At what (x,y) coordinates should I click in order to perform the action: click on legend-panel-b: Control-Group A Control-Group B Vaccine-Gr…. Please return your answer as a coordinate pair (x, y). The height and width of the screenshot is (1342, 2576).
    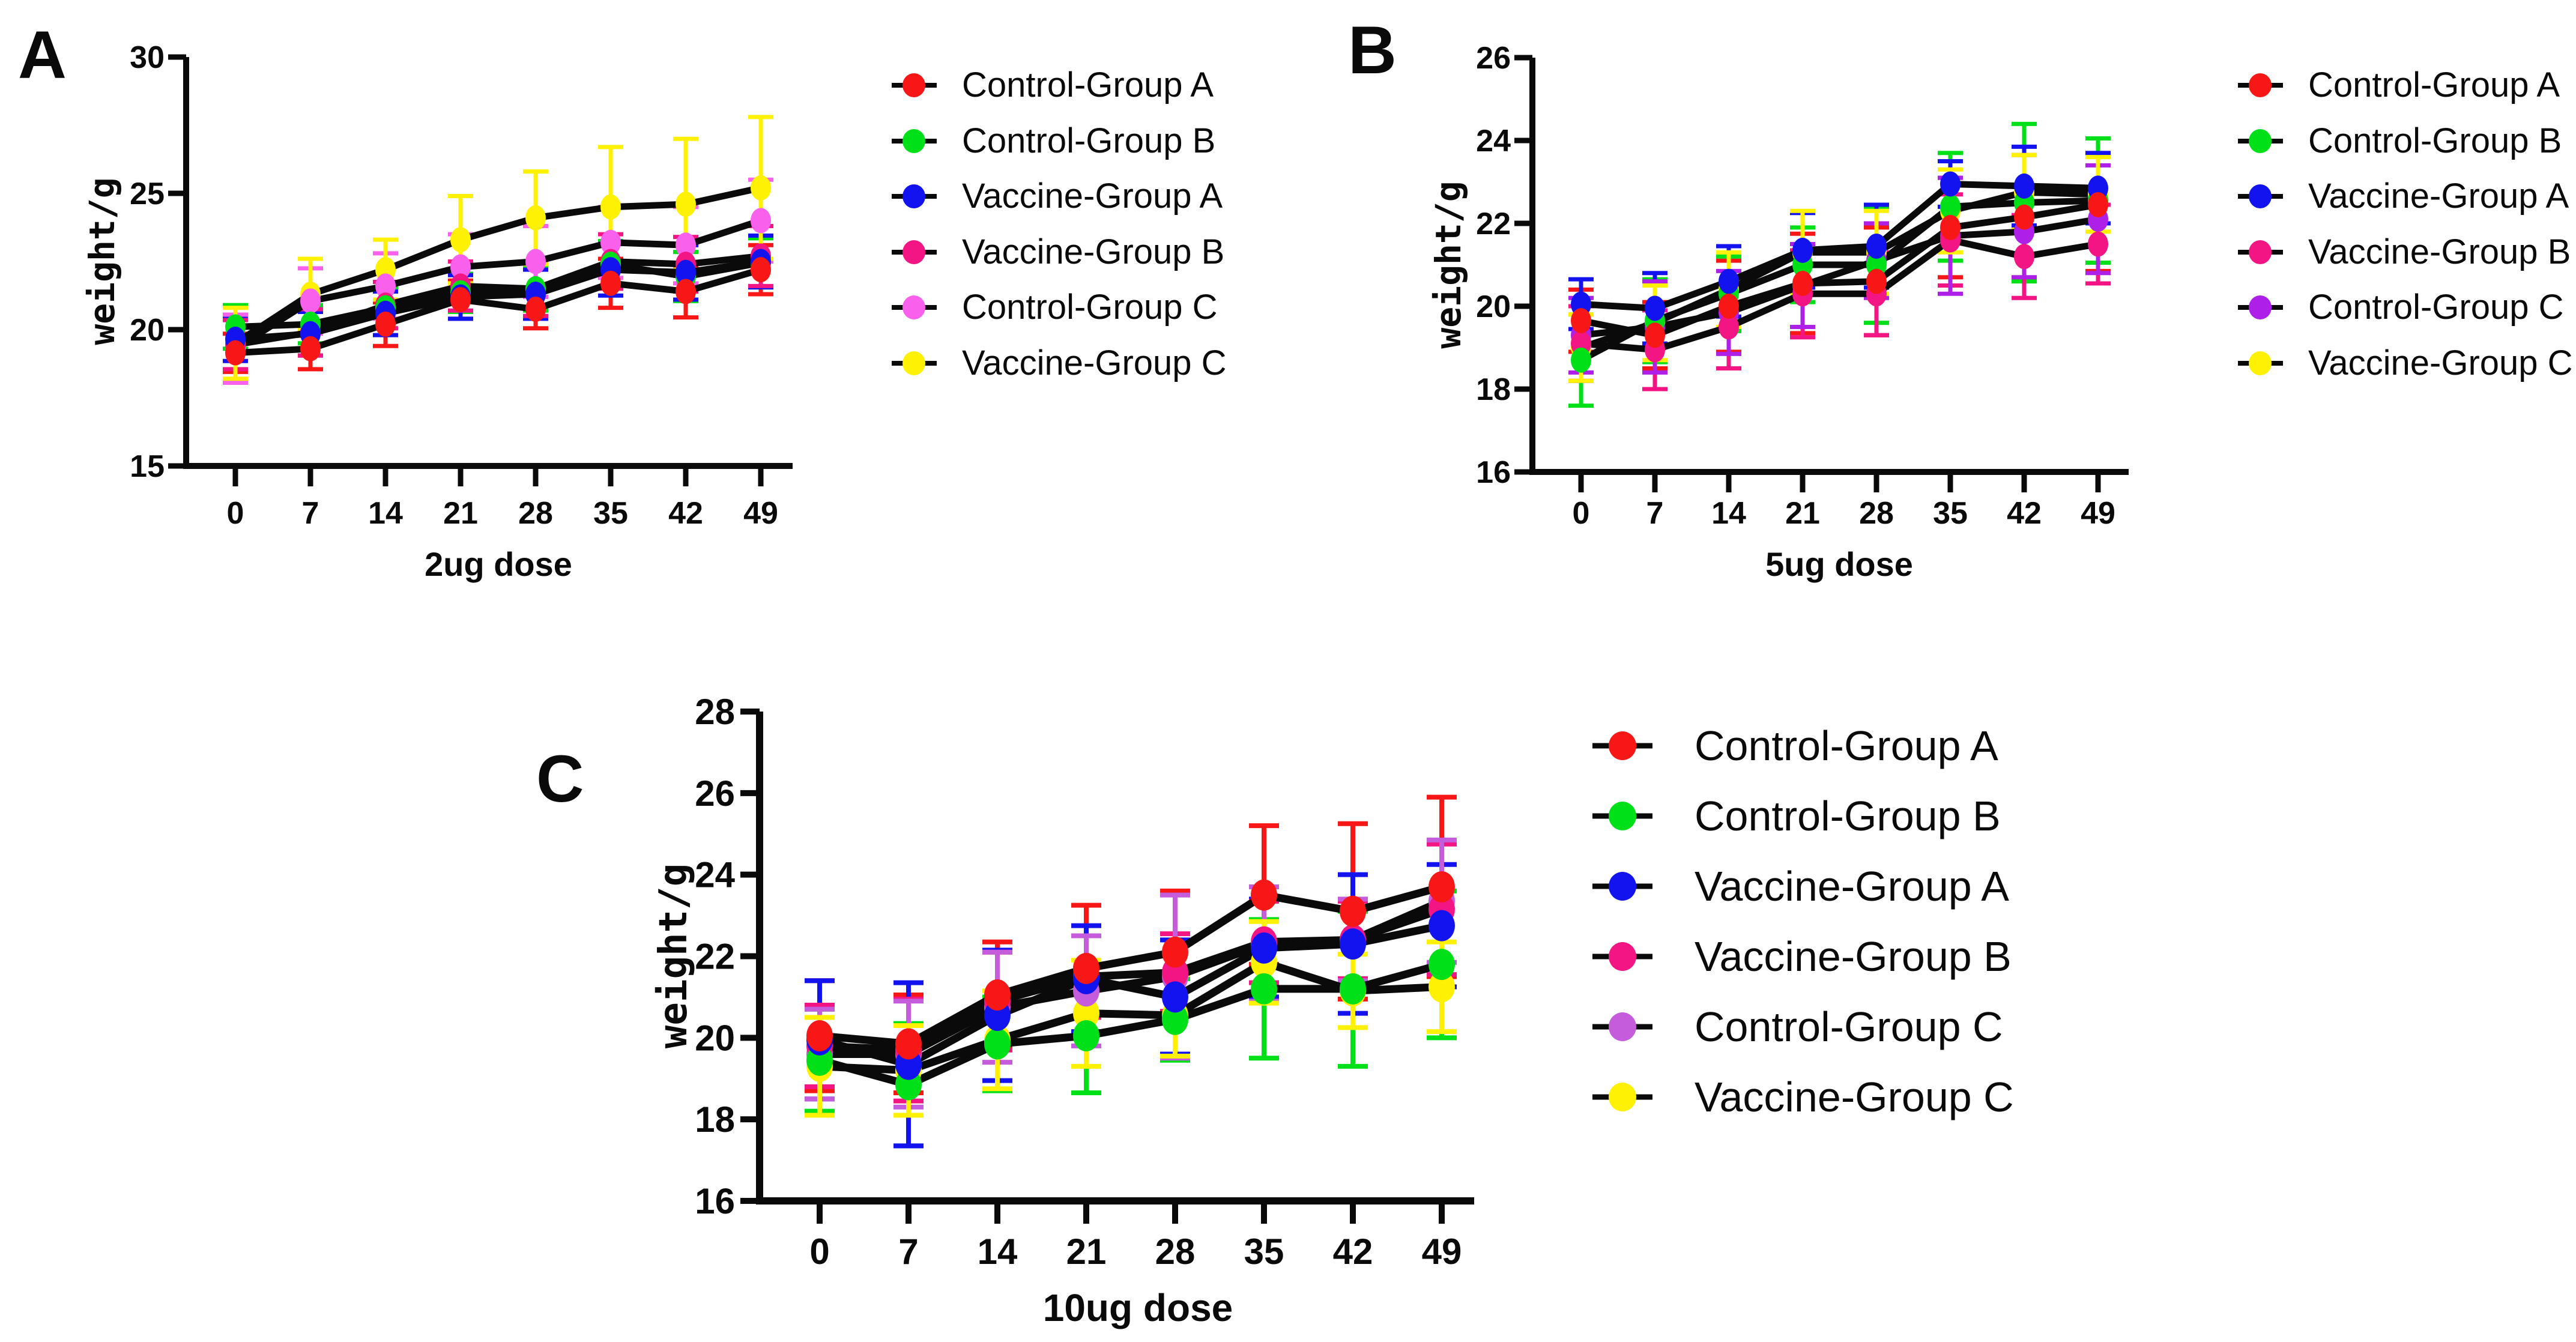
    Looking at the image, I should click on (2405, 225).